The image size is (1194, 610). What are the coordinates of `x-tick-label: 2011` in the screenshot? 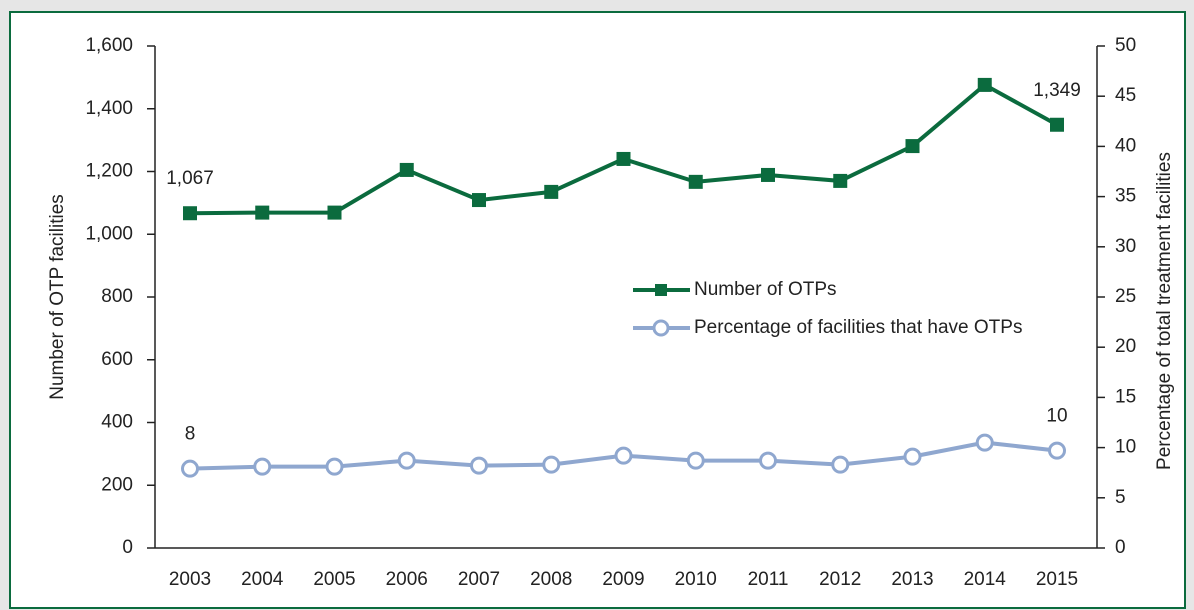 It's located at (768, 579).